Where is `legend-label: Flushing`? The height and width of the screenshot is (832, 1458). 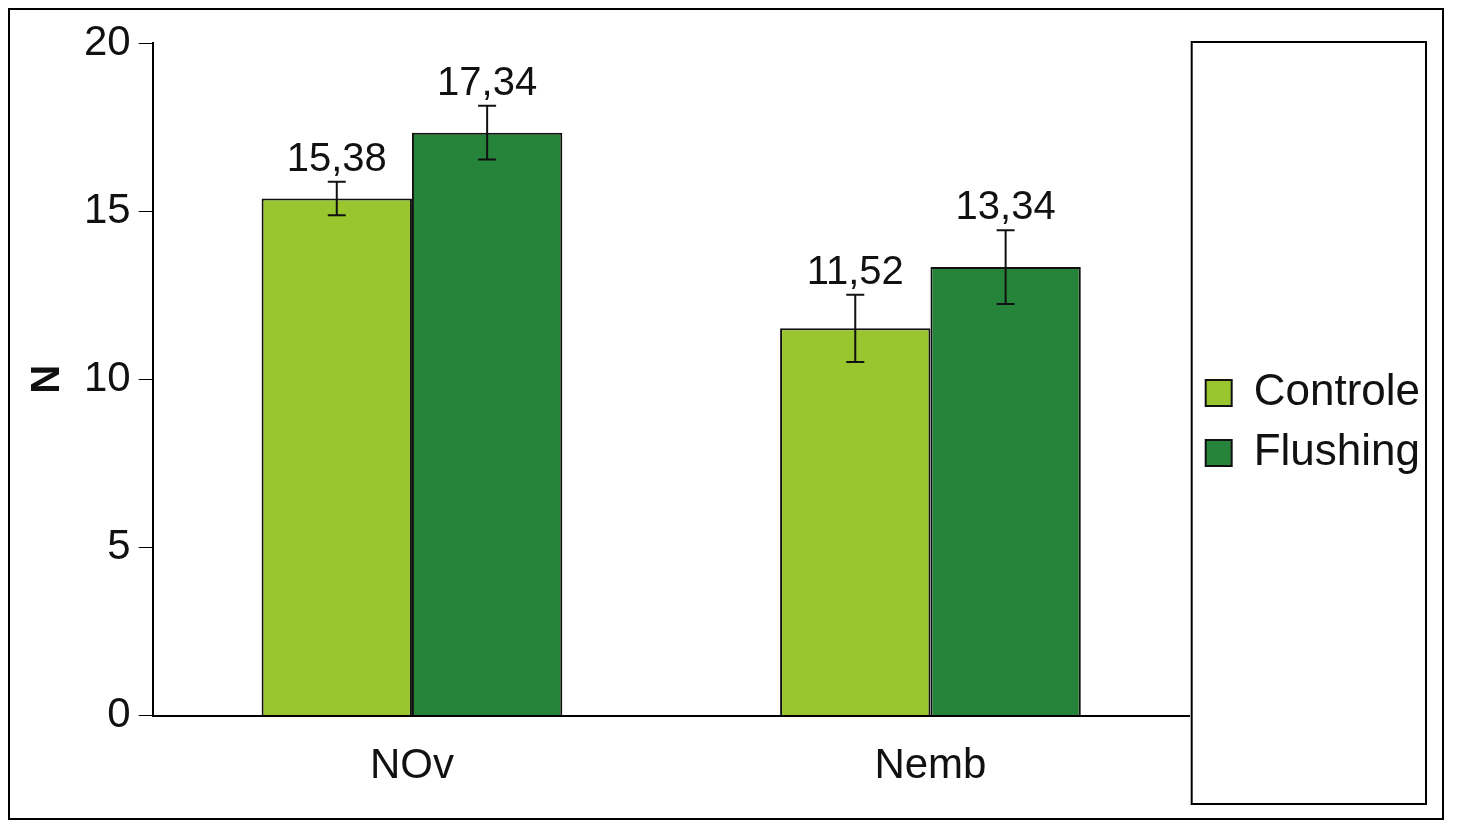
legend-label: Flushing is located at coordinates (1336, 450).